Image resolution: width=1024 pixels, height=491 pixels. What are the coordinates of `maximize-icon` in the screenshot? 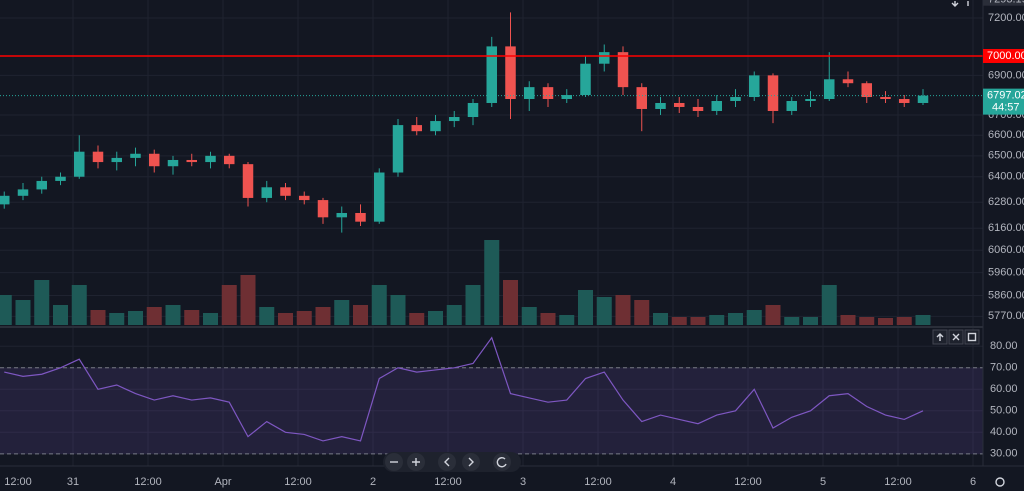 It's located at (972, 337).